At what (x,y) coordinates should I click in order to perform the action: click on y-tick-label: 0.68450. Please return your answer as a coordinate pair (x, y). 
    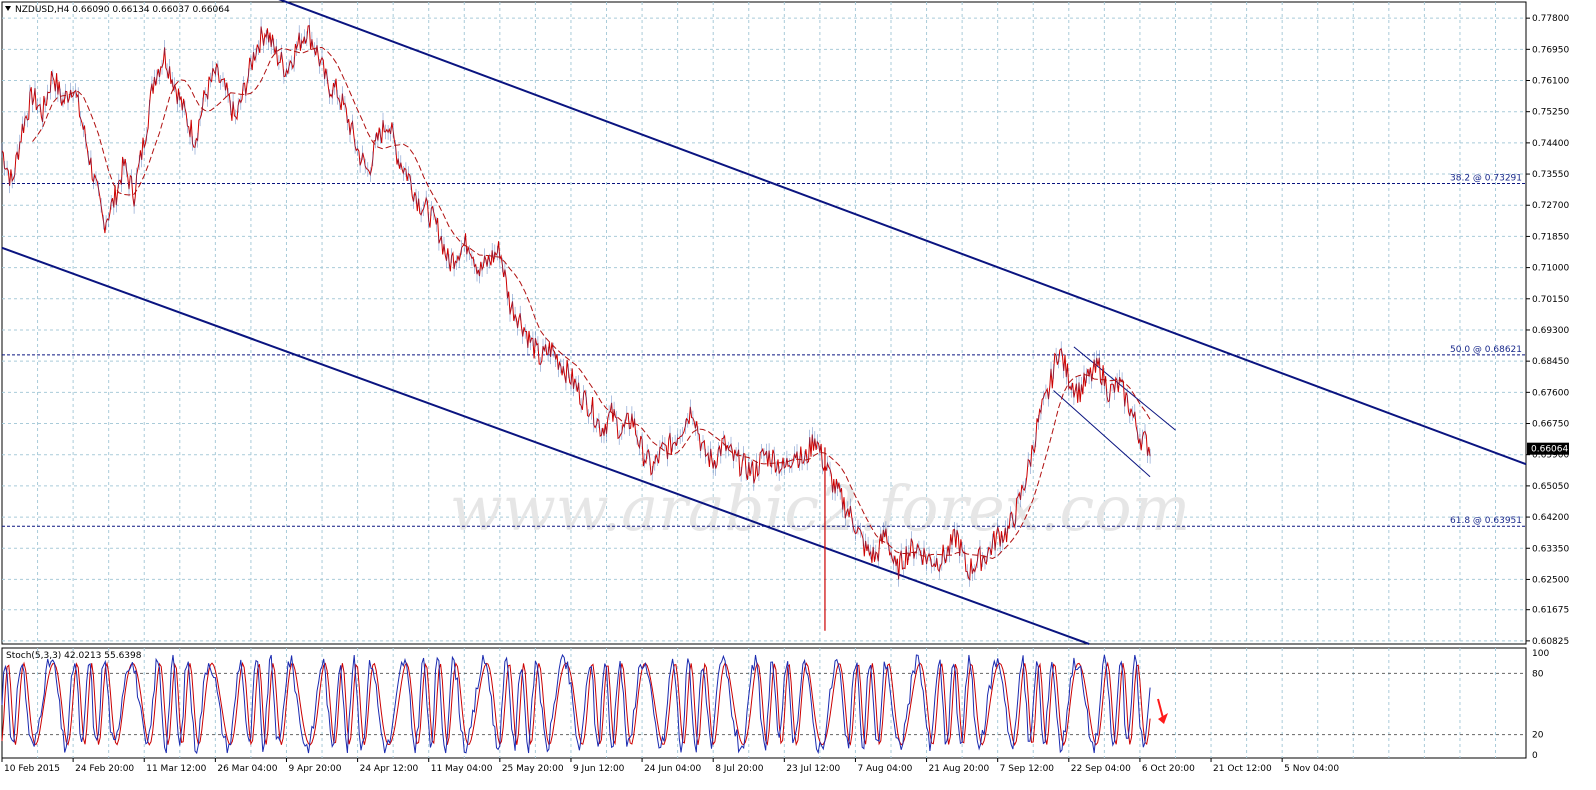
    Looking at the image, I should click on (1550, 362).